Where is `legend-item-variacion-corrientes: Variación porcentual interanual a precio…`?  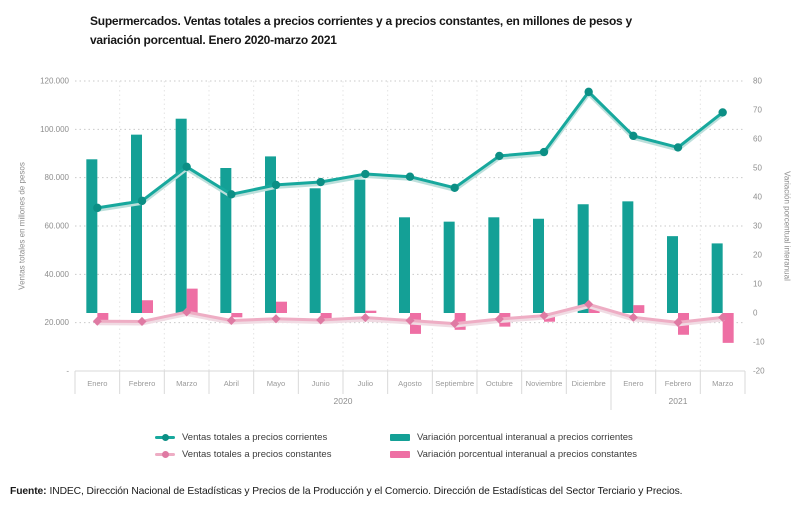
legend-item-variacion-corrientes: Variación porcentual interanual a precio… is located at coordinates (552, 437).